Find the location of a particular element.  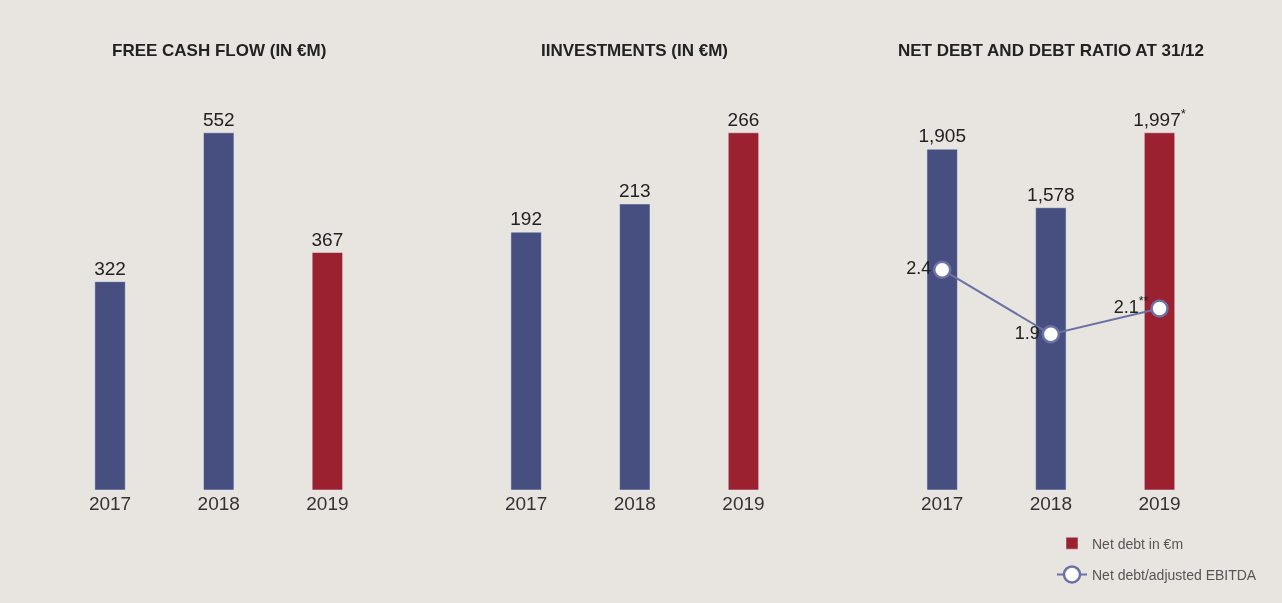

data-label: 192 is located at coordinates (526, 219).